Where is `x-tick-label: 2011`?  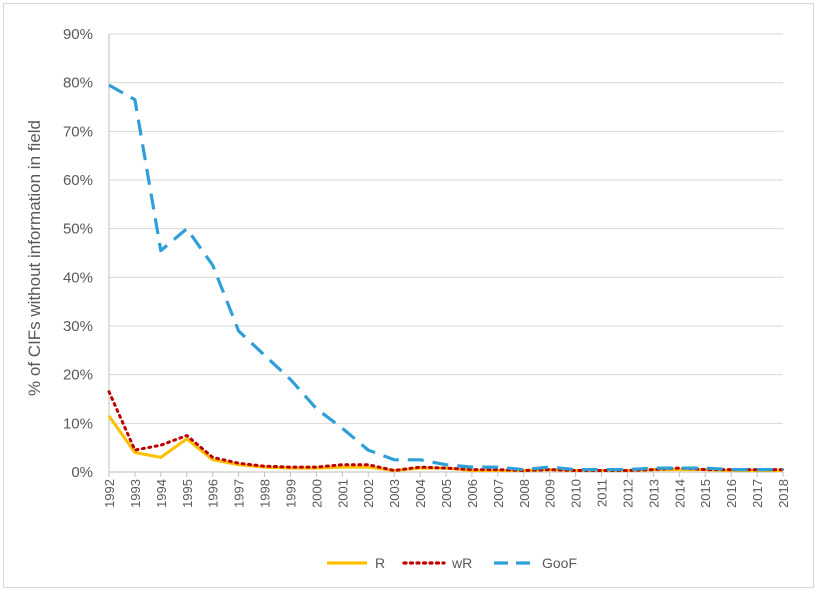
x-tick-label: 2011 is located at coordinates (602, 493).